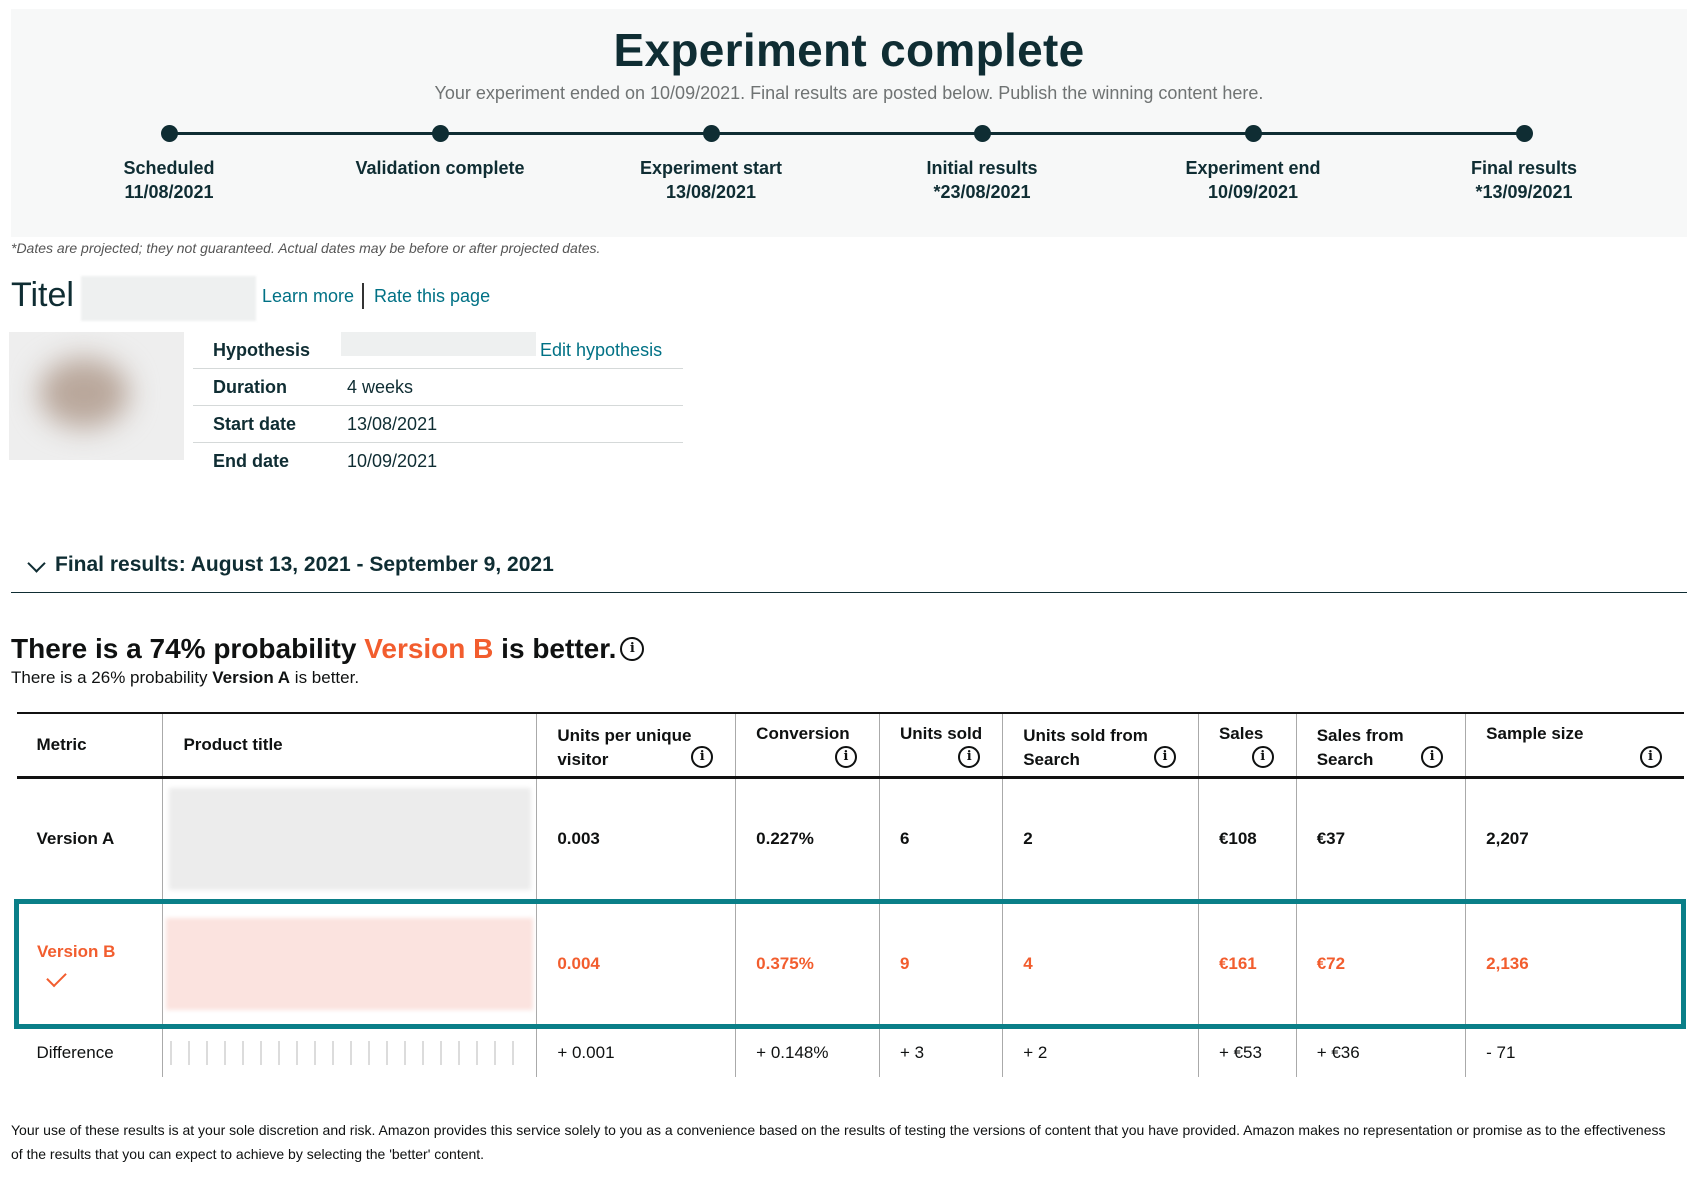 This screenshot has width=1696, height=1190. What do you see at coordinates (255, 424) in the screenshot?
I see `start-date-label: Start date` at bounding box center [255, 424].